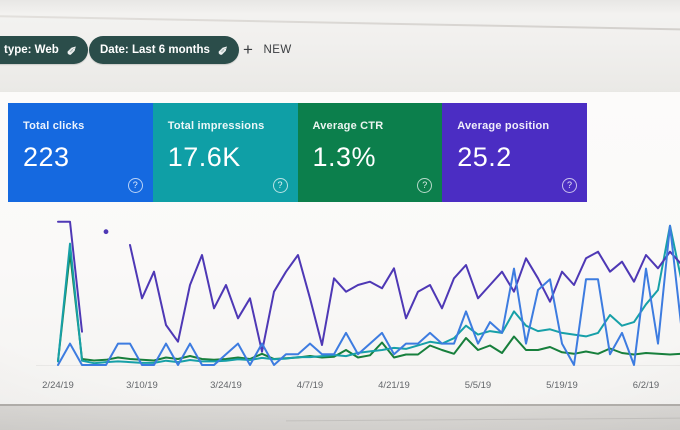 This screenshot has width=680, height=430. Describe the element at coordinates (340, 418) in the screenshot. I see `screen-bottom-edge` at that location.